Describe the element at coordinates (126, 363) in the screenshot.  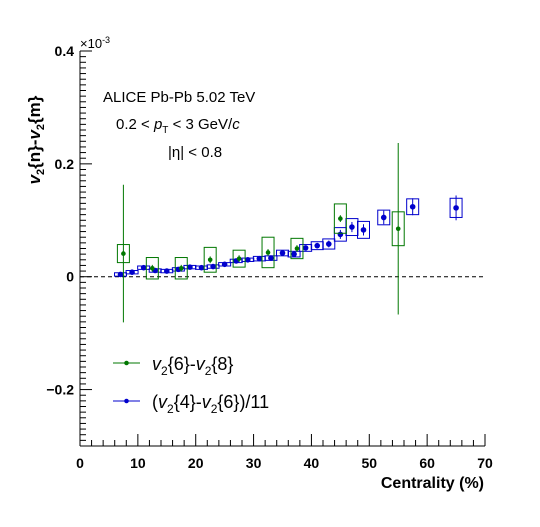
I see `legend-marker-green` at that location.